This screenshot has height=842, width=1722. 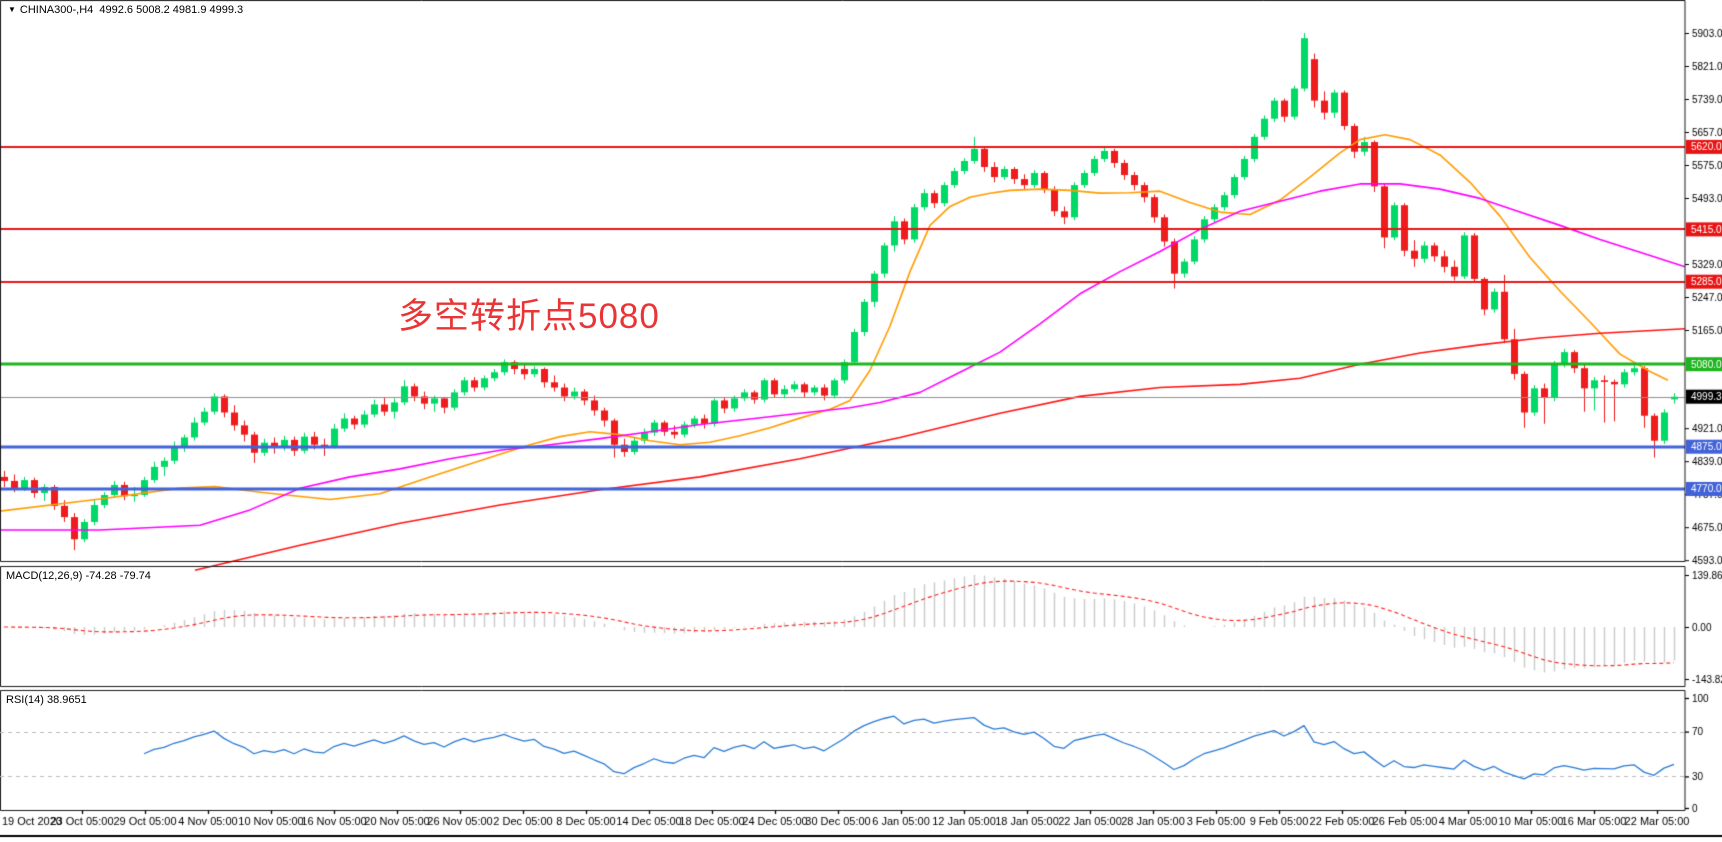 What do you see at coordinates (171, 10) in the screenshot?
I see `ohlc-values: 4992.6 5008.2 4981.9 4999.3` at bounding box center [171, 10].